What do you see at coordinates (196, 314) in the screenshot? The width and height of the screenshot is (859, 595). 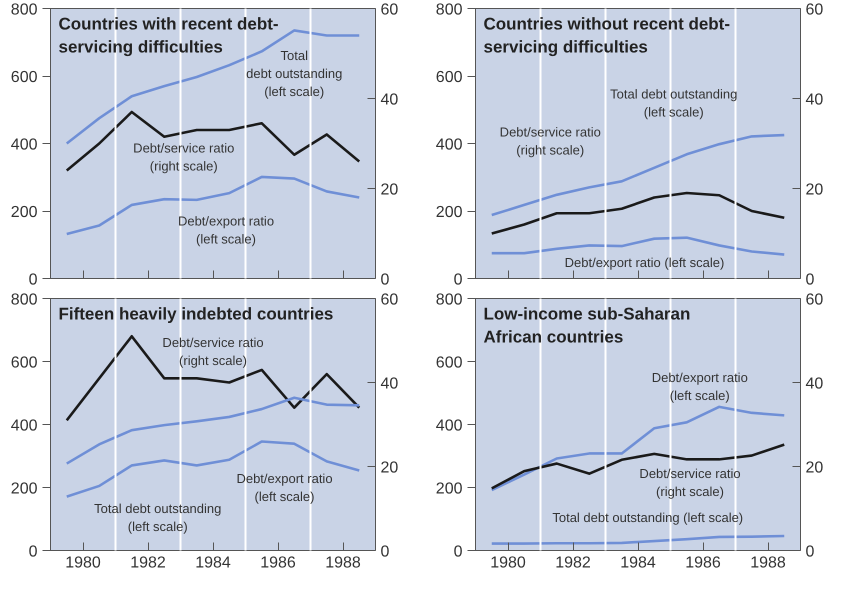 I see `chart-title: Fifteen heavily indebted countries` at bounding box center [196, 314].